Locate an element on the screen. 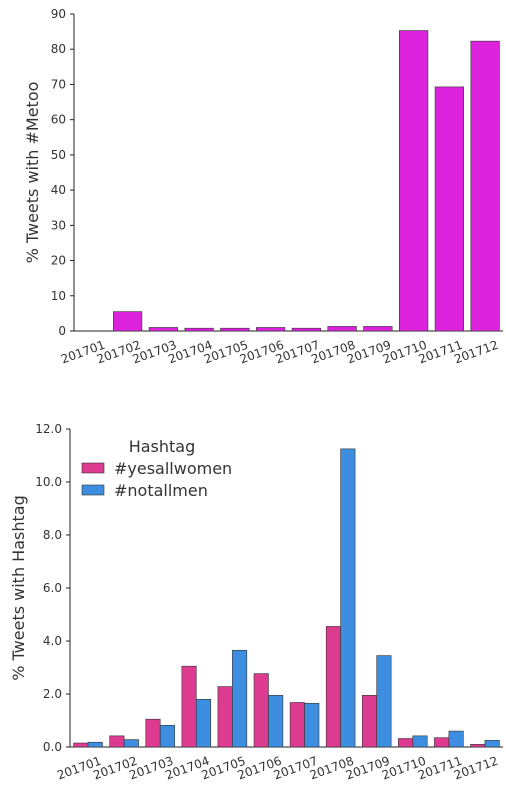 The image size is (506, 798). y-axis-label: % Tweets with #Metoo is located at coordinates (32, 173).